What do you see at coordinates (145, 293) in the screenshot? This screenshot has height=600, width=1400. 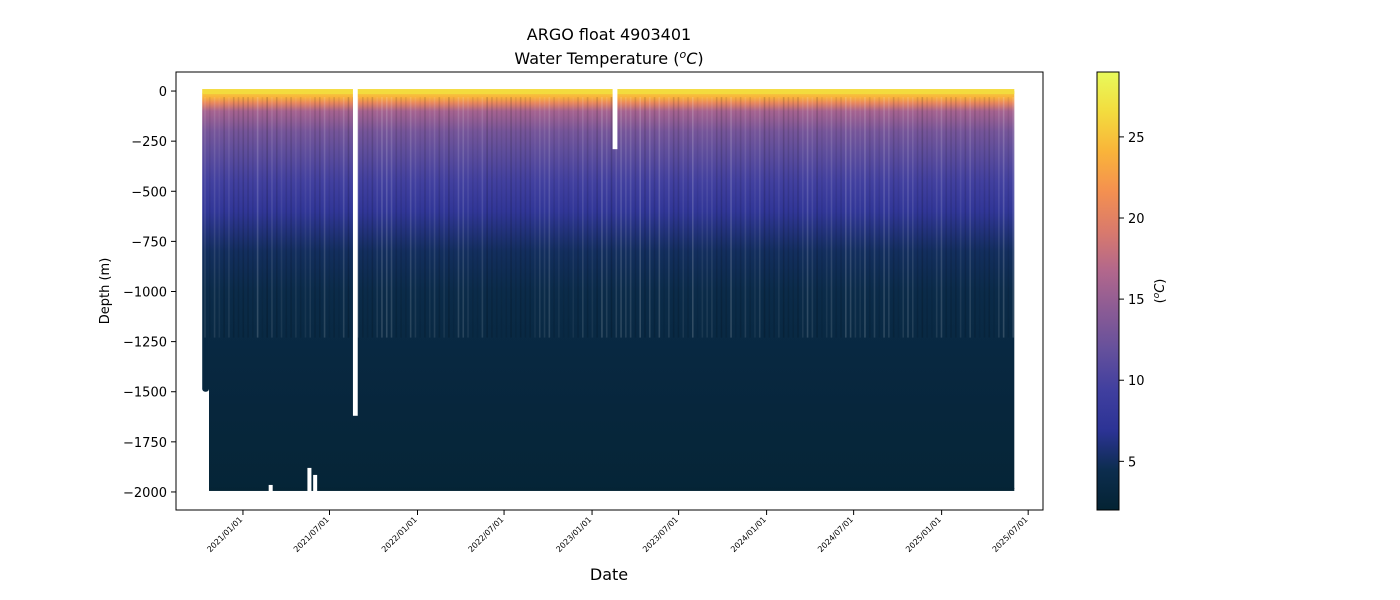 I see `y-tick-label: −1000` at bounding box center [145, 293].